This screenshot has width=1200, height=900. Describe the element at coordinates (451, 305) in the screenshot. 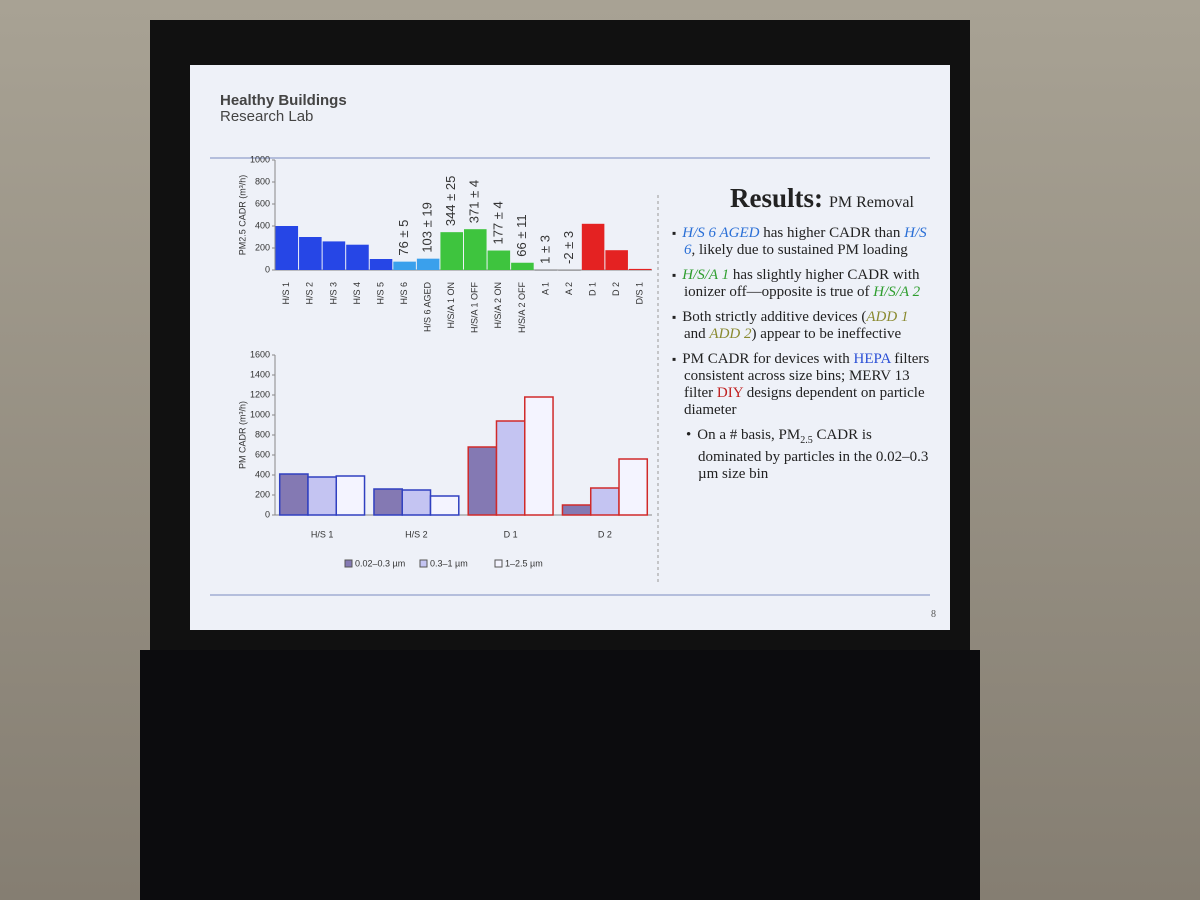

I see `x-tick-label: H/S/A 1 ON` at that location.